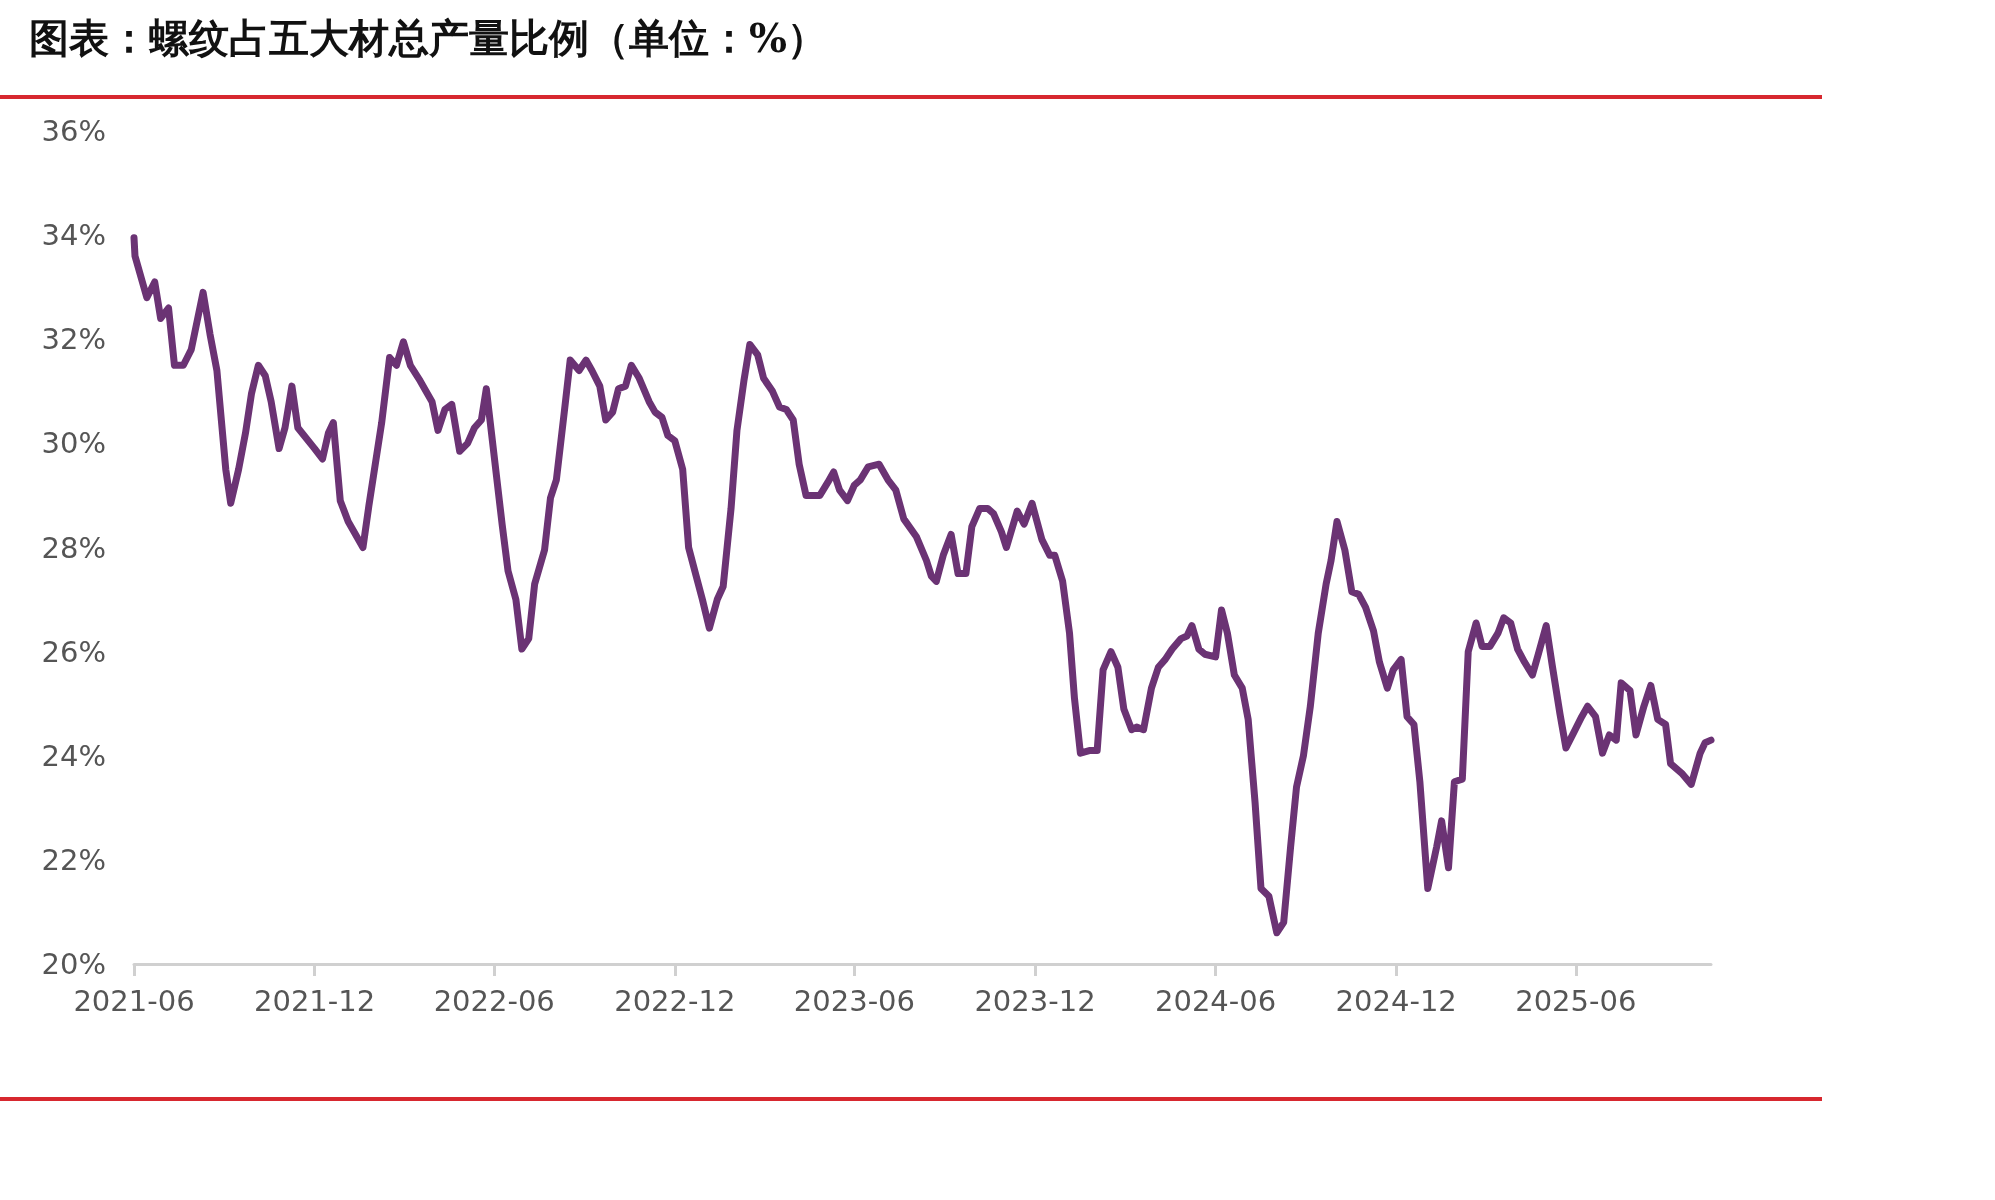 The height and width of the screenshot is (1200, 1995). What do you see at coordinates (134, 1000) in the screenshot?
I see `x-tick-label: 2021-06` at bounding box center [134, 1000].